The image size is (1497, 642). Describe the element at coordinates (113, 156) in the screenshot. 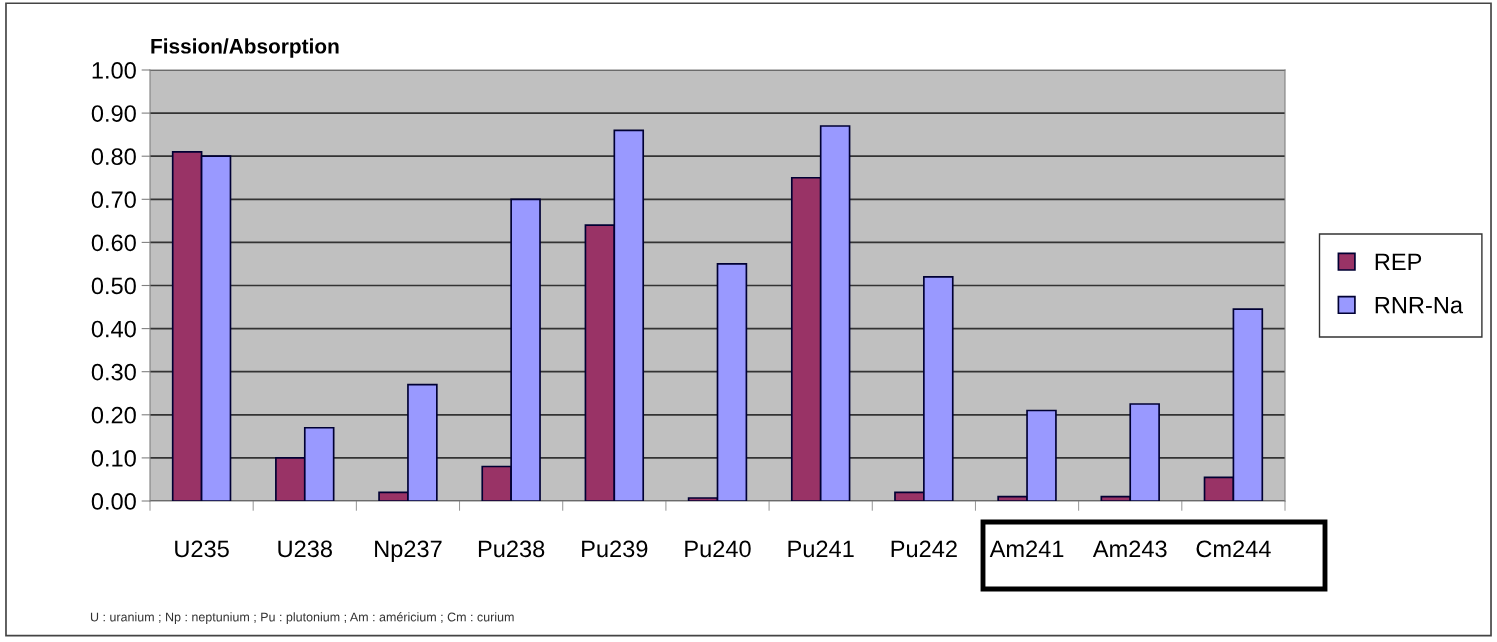

I see `y-tick-label: 0.80` at that location.